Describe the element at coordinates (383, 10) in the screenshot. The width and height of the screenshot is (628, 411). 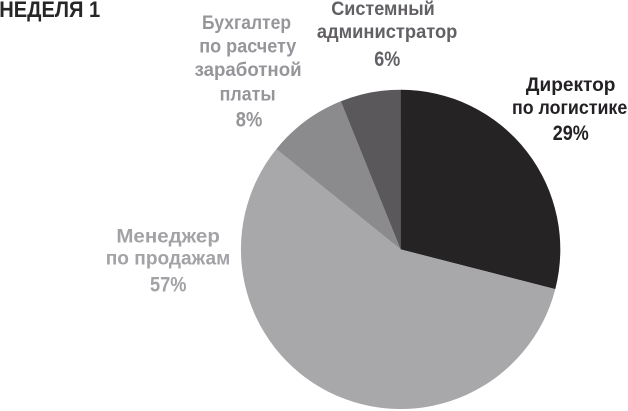
I see `svg-text: Системный` at that location.